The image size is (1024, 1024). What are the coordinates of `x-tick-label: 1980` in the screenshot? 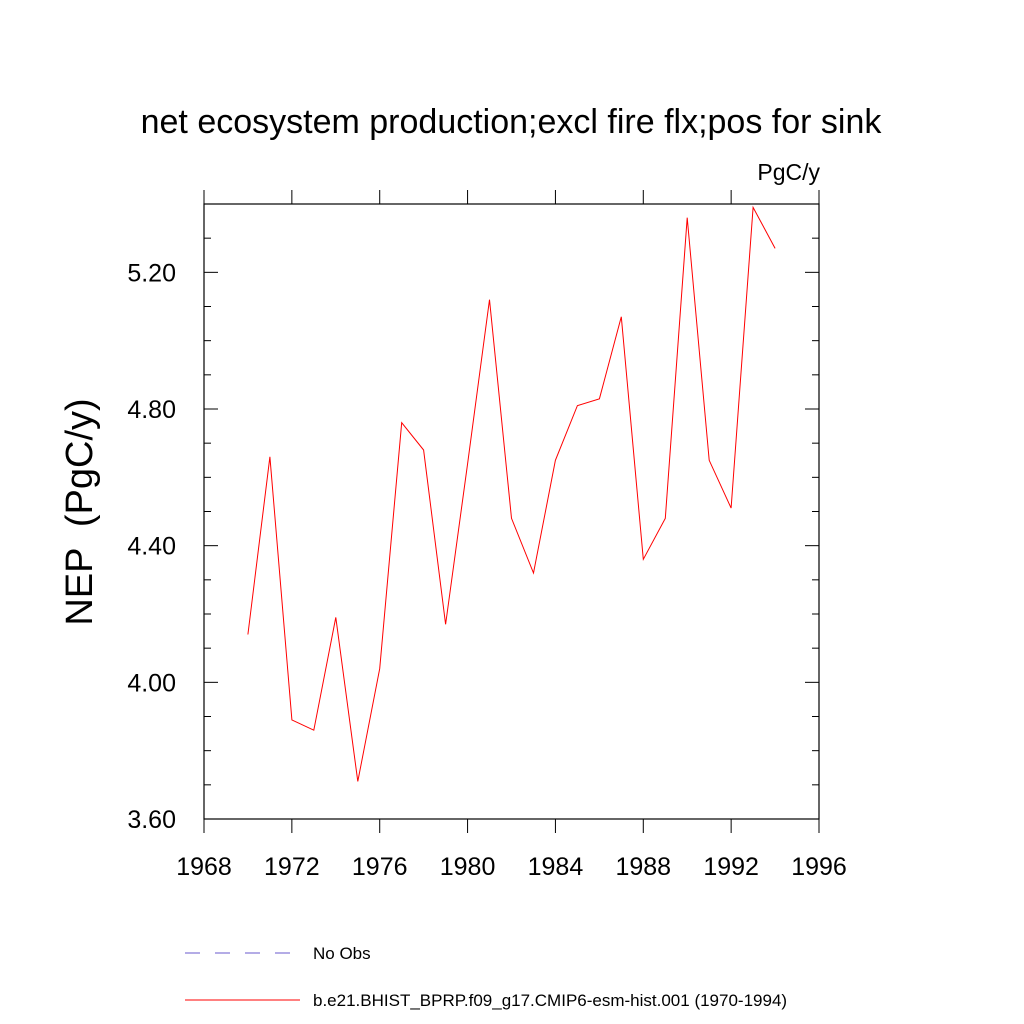 It's located at (468, 867).